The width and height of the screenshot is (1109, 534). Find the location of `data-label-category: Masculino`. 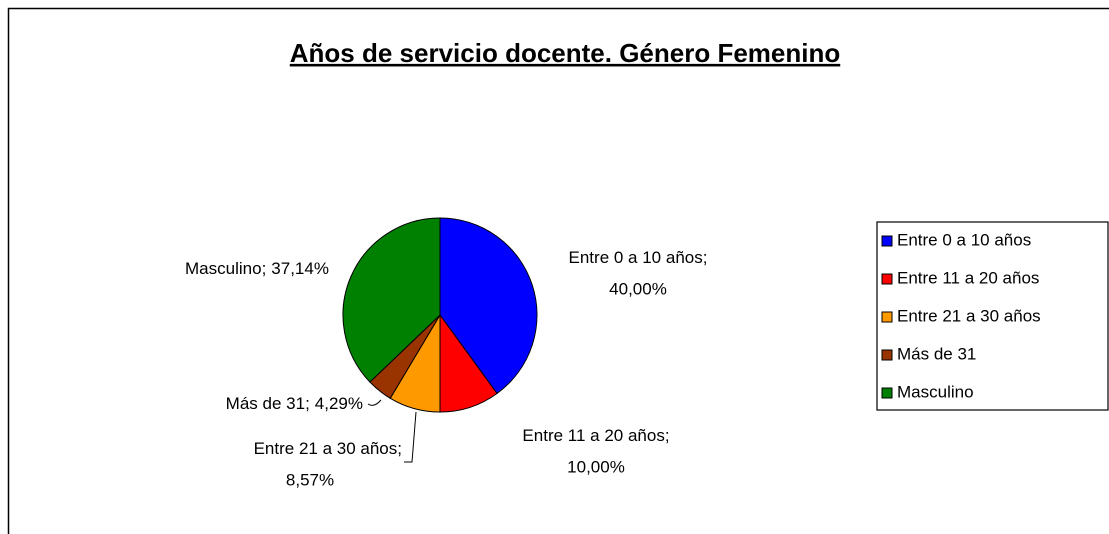

data-label-category: Masculino is located at coordinates (223, 268).